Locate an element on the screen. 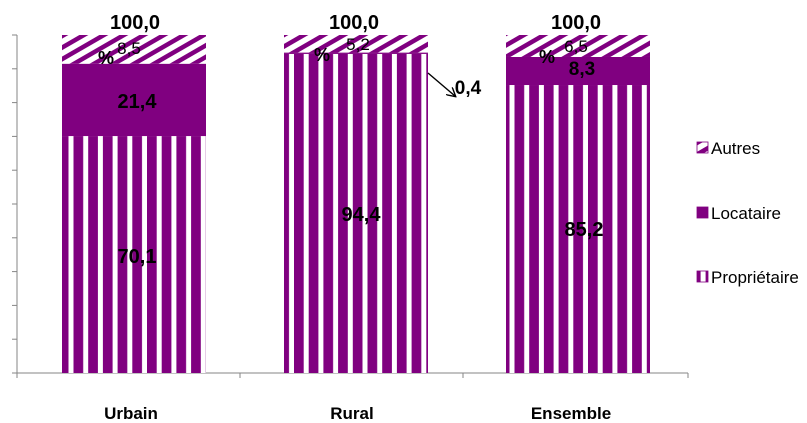 The image size is (807, 423). bar-segment-locataire-urbain is located at coordinates (134, 100).